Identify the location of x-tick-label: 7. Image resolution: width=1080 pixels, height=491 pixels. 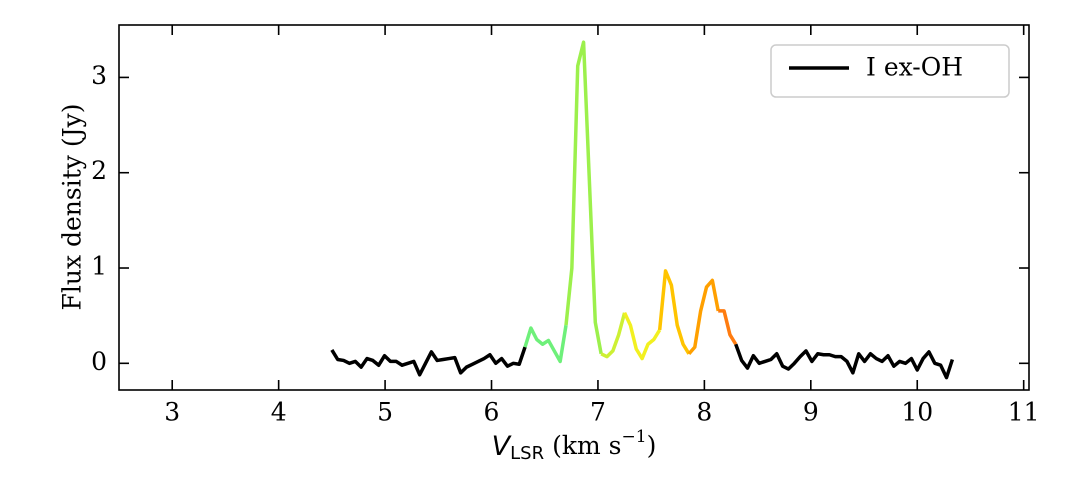
(598, 412).